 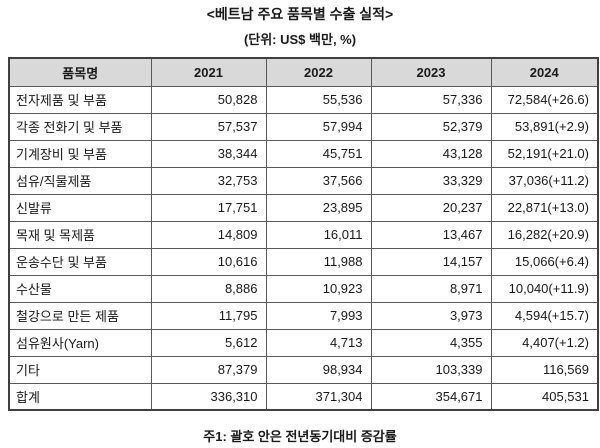 What do you see at coordinates (544, 126) in the screenshot?
I see `value-cell: 53,891(+2.9)` at bounding box center [544, 126].